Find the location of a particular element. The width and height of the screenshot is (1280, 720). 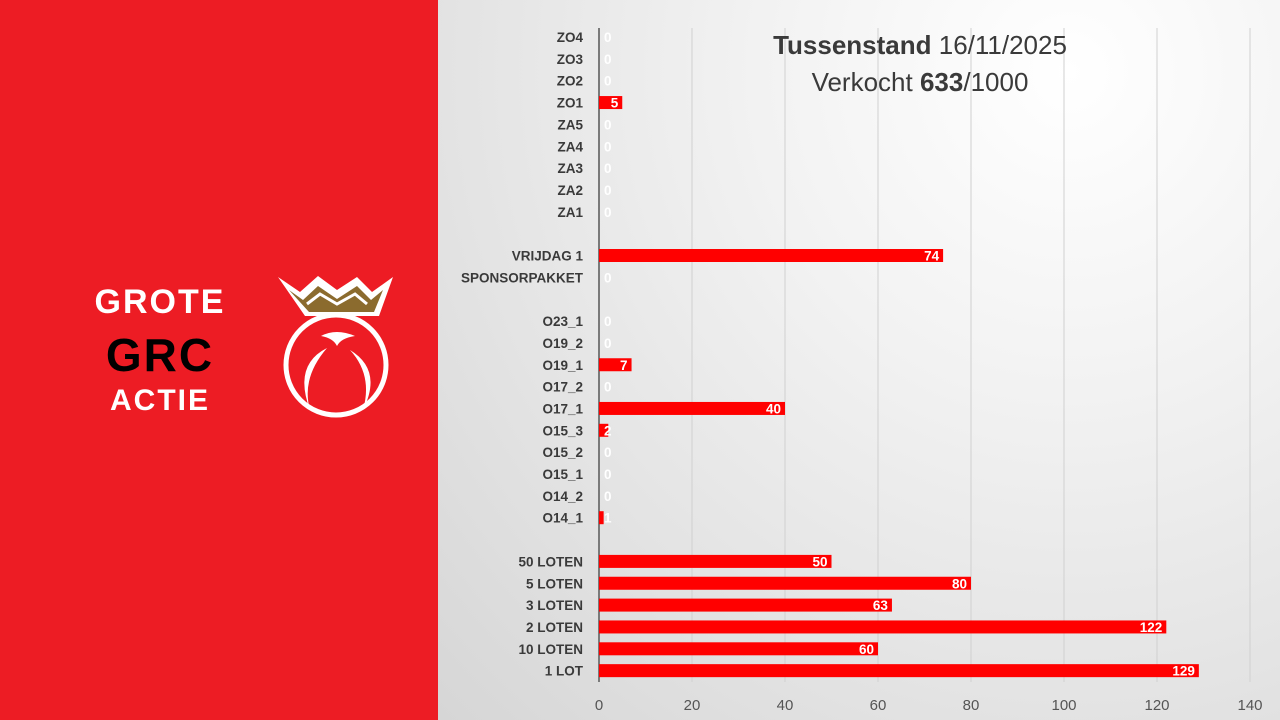

data-label: 63 is located at coordinates (881, 605).